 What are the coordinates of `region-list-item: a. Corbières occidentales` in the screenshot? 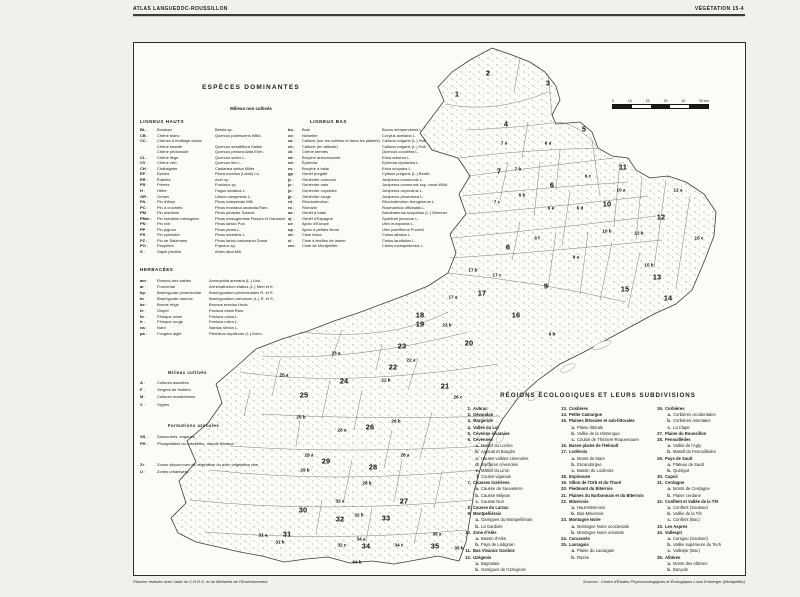 It's located at (691, 415).